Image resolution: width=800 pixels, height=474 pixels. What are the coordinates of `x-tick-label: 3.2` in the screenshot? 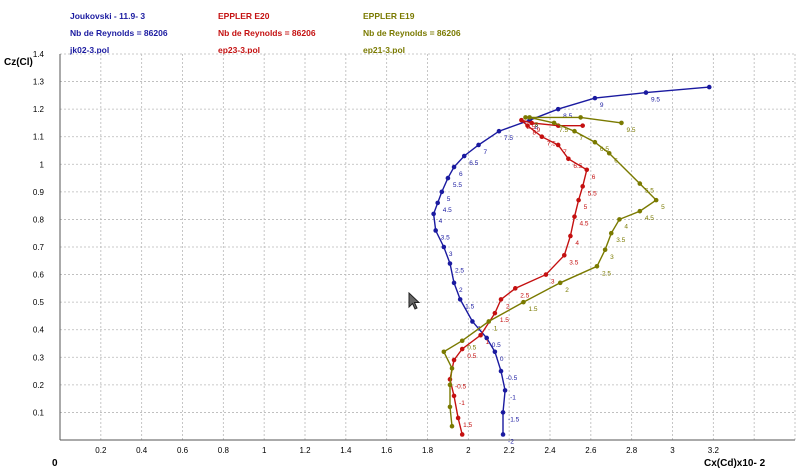 It's located at (714, 450).